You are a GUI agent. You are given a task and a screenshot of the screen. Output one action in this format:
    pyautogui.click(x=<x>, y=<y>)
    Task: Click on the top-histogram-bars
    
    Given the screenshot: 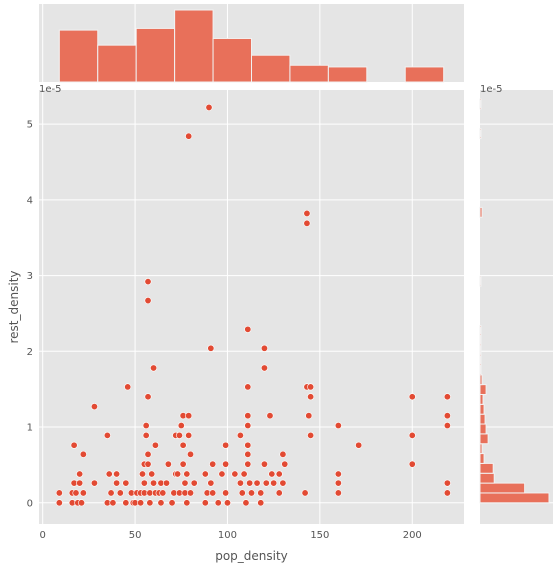 What is the action you would take?
    pyautogui.click(x=251, y=46)
    